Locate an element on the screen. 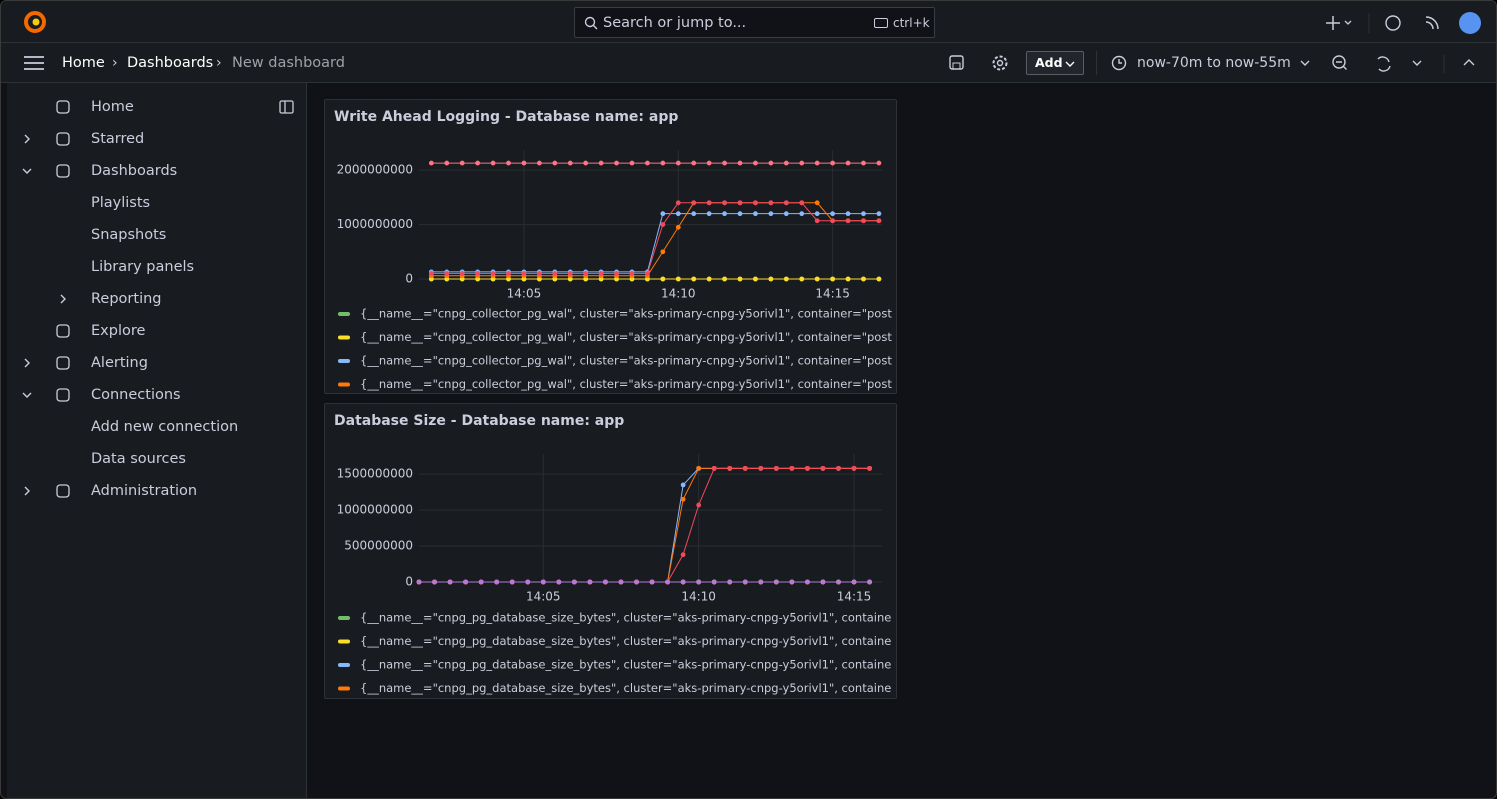  nav-item: Home is located at coordinates (112, 107).